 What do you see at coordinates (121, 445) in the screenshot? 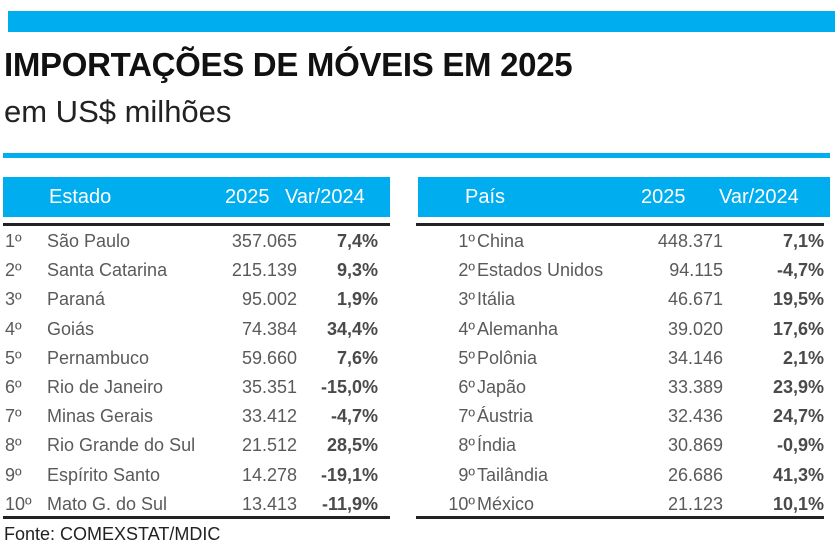
I see `name-cell: Rio Grande do Sul` at bounding box center [121, 445].